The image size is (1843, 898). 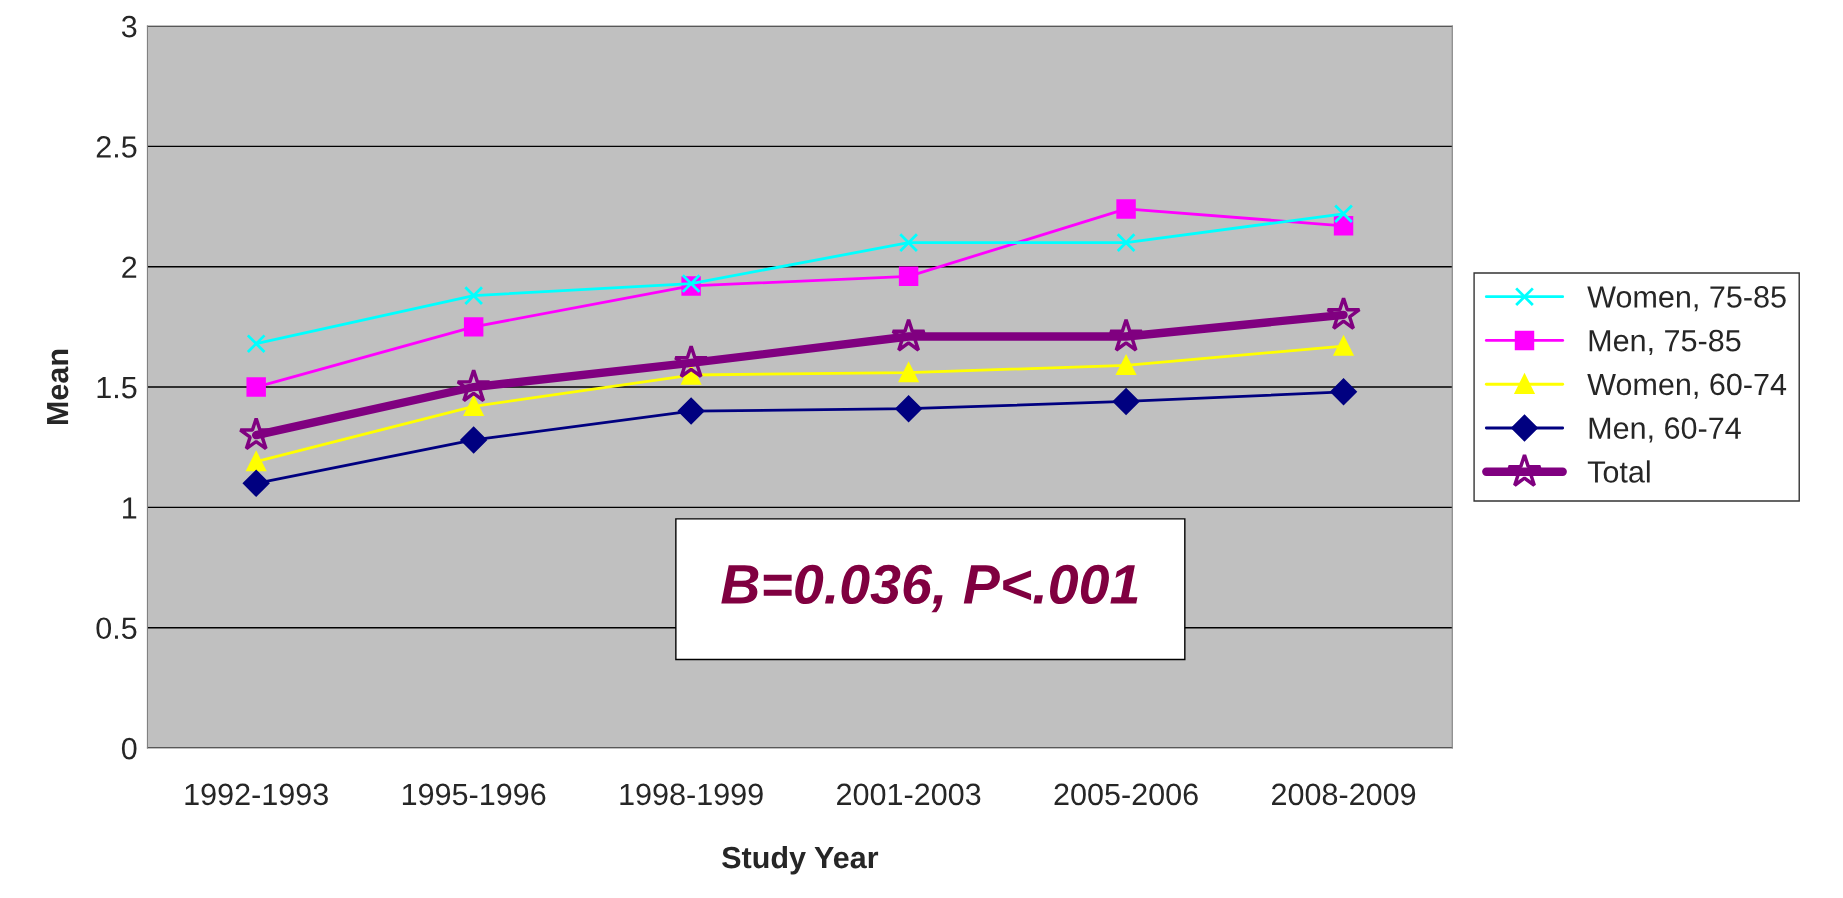 I want to click on legend-label: Men, 75-85, so click(x=1665, y=342).